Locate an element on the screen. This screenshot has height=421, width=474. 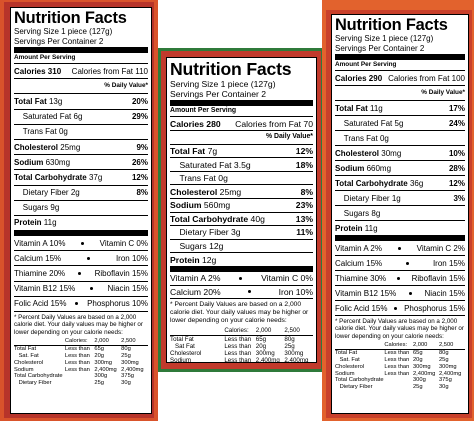
vitamin: Thiamine 20% is located at coordinates (40, 274).